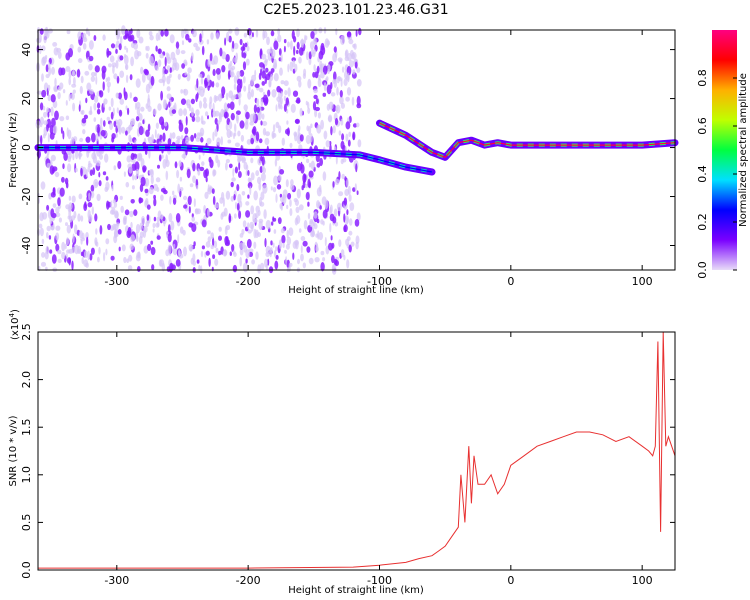 Image resolution: width=750 pixels, height=600 pixels. I want to click on snr-x-axis-label: Height of straight line (km), so click(356, 590).